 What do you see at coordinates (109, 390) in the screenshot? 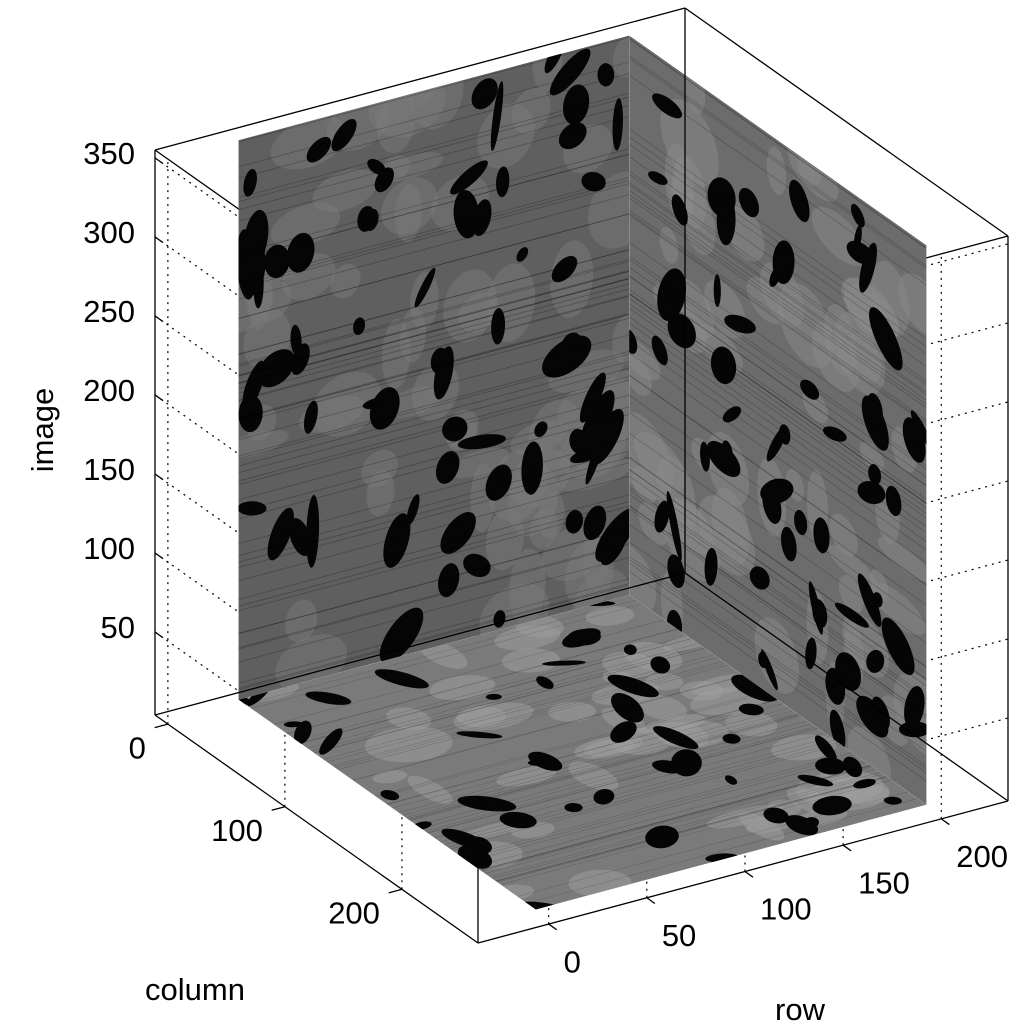
I see `z-tick-label: 200` at bounding box center [109, 390].